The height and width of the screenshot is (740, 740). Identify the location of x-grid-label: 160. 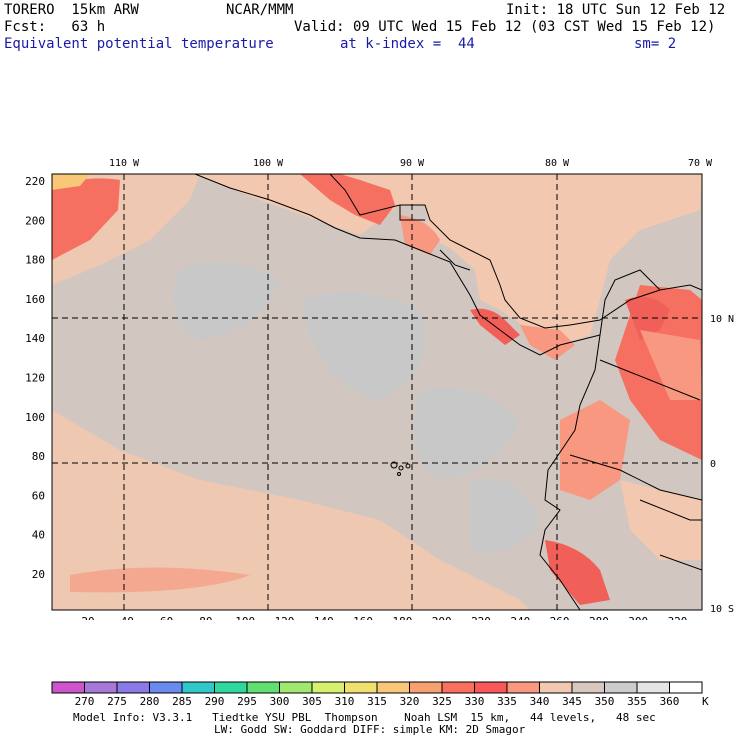
(363, 617).